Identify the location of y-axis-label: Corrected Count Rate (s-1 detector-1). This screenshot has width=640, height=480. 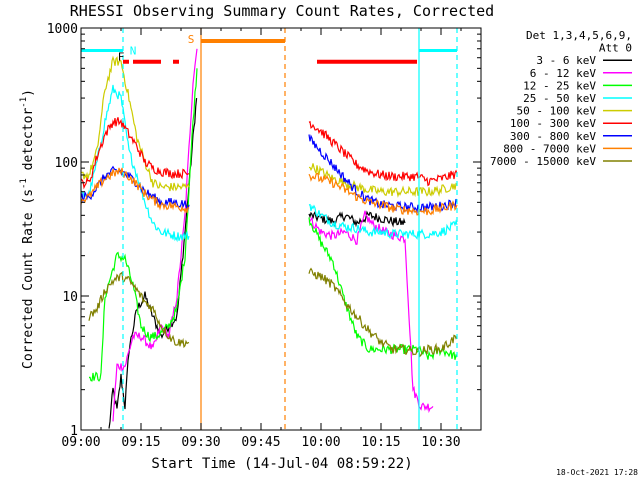
(27, 229).